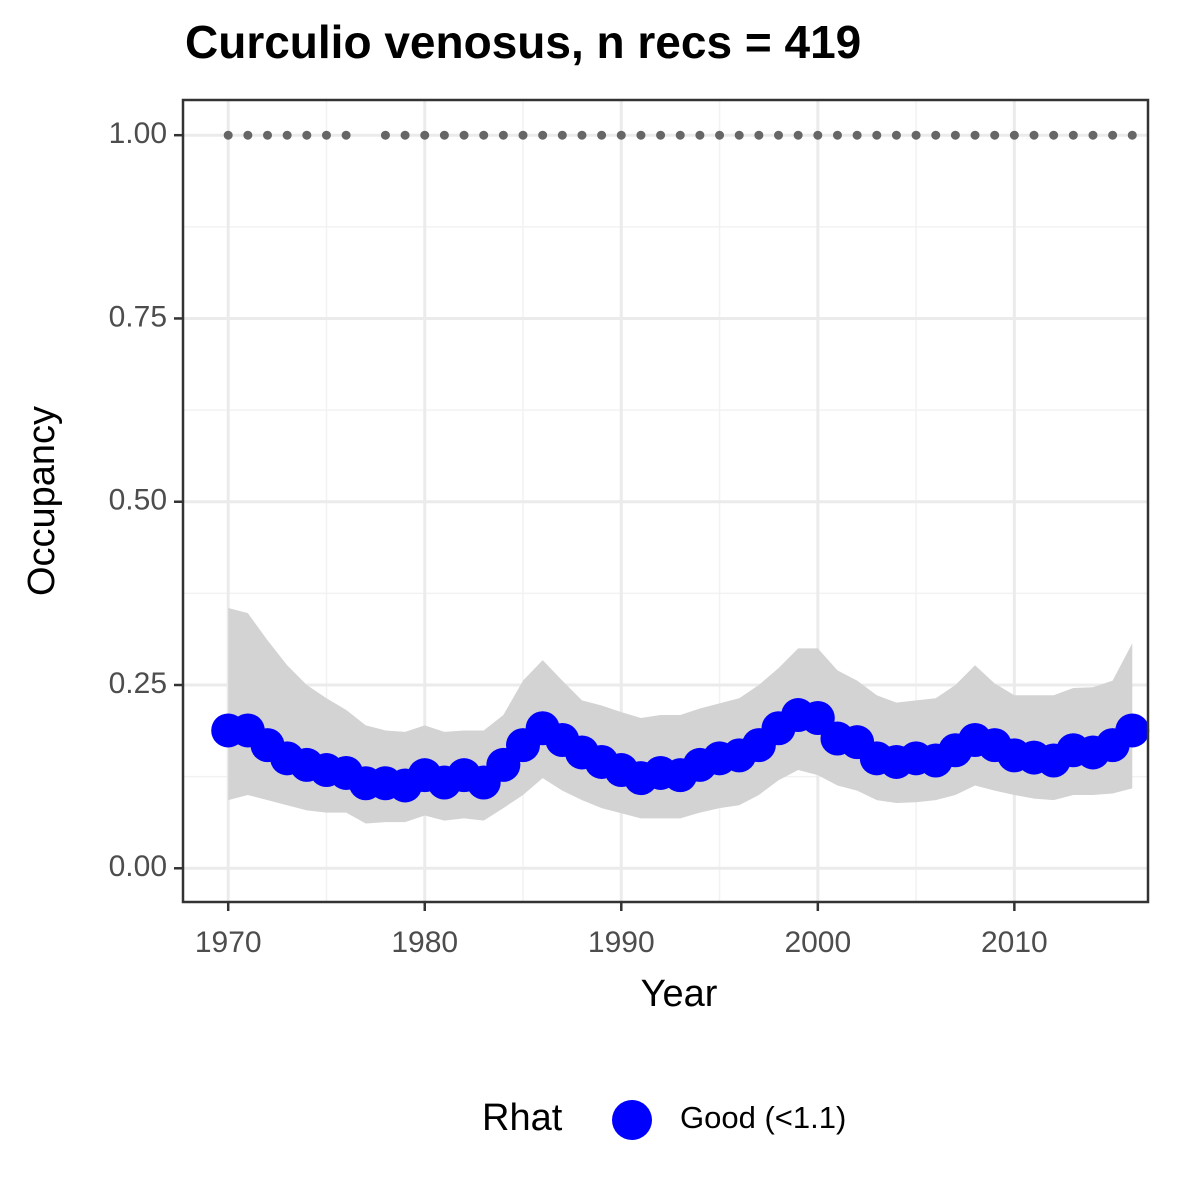 The height and width of the screenshot is (1200, 1200). What do you see at coordinates (817, 942) in the screenshot?
I see `x-tick-label: 2000` at bounding box center [817, 942].